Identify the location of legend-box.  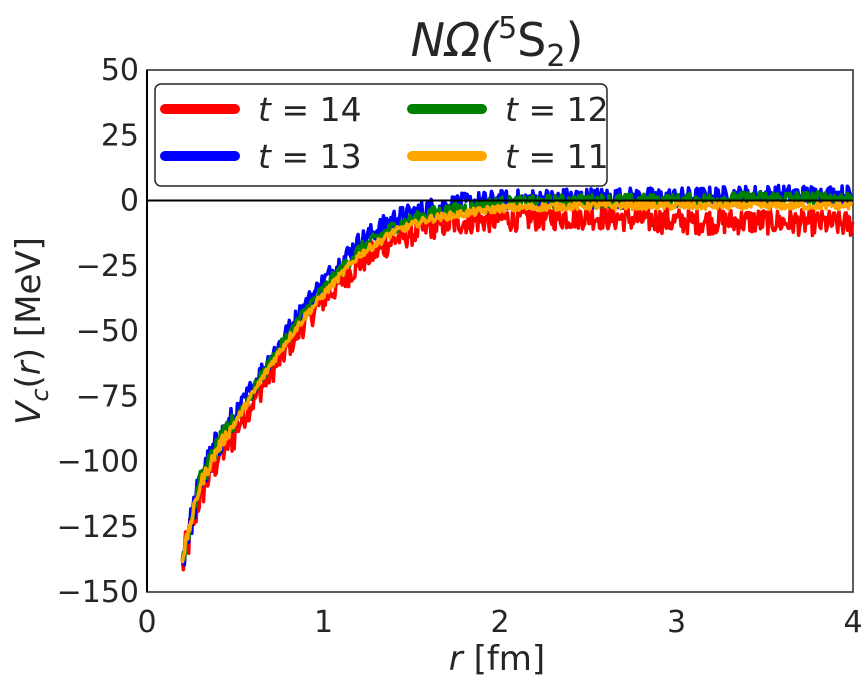
(381, 135).